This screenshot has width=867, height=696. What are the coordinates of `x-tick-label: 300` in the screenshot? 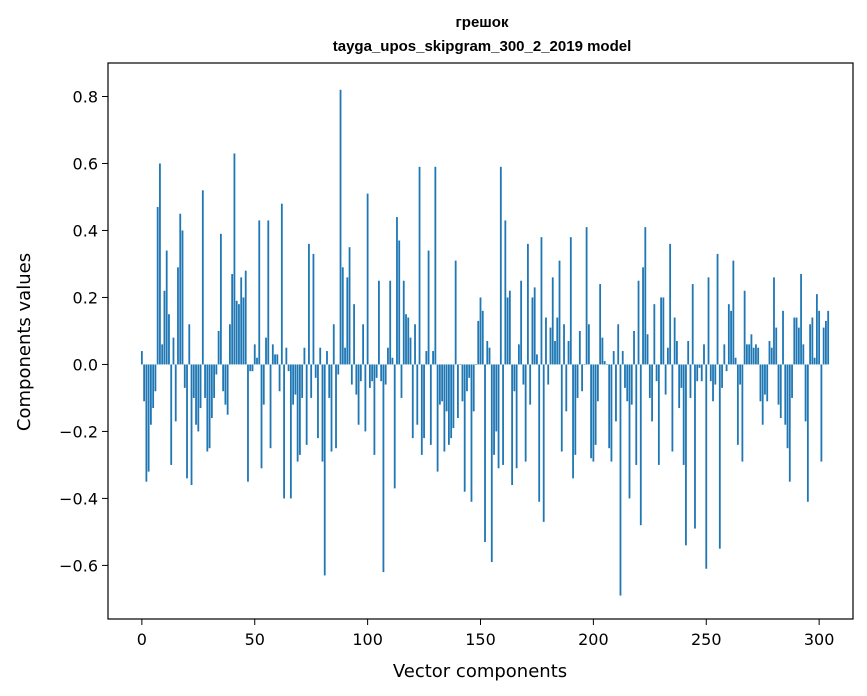 It's located at (819, 639).